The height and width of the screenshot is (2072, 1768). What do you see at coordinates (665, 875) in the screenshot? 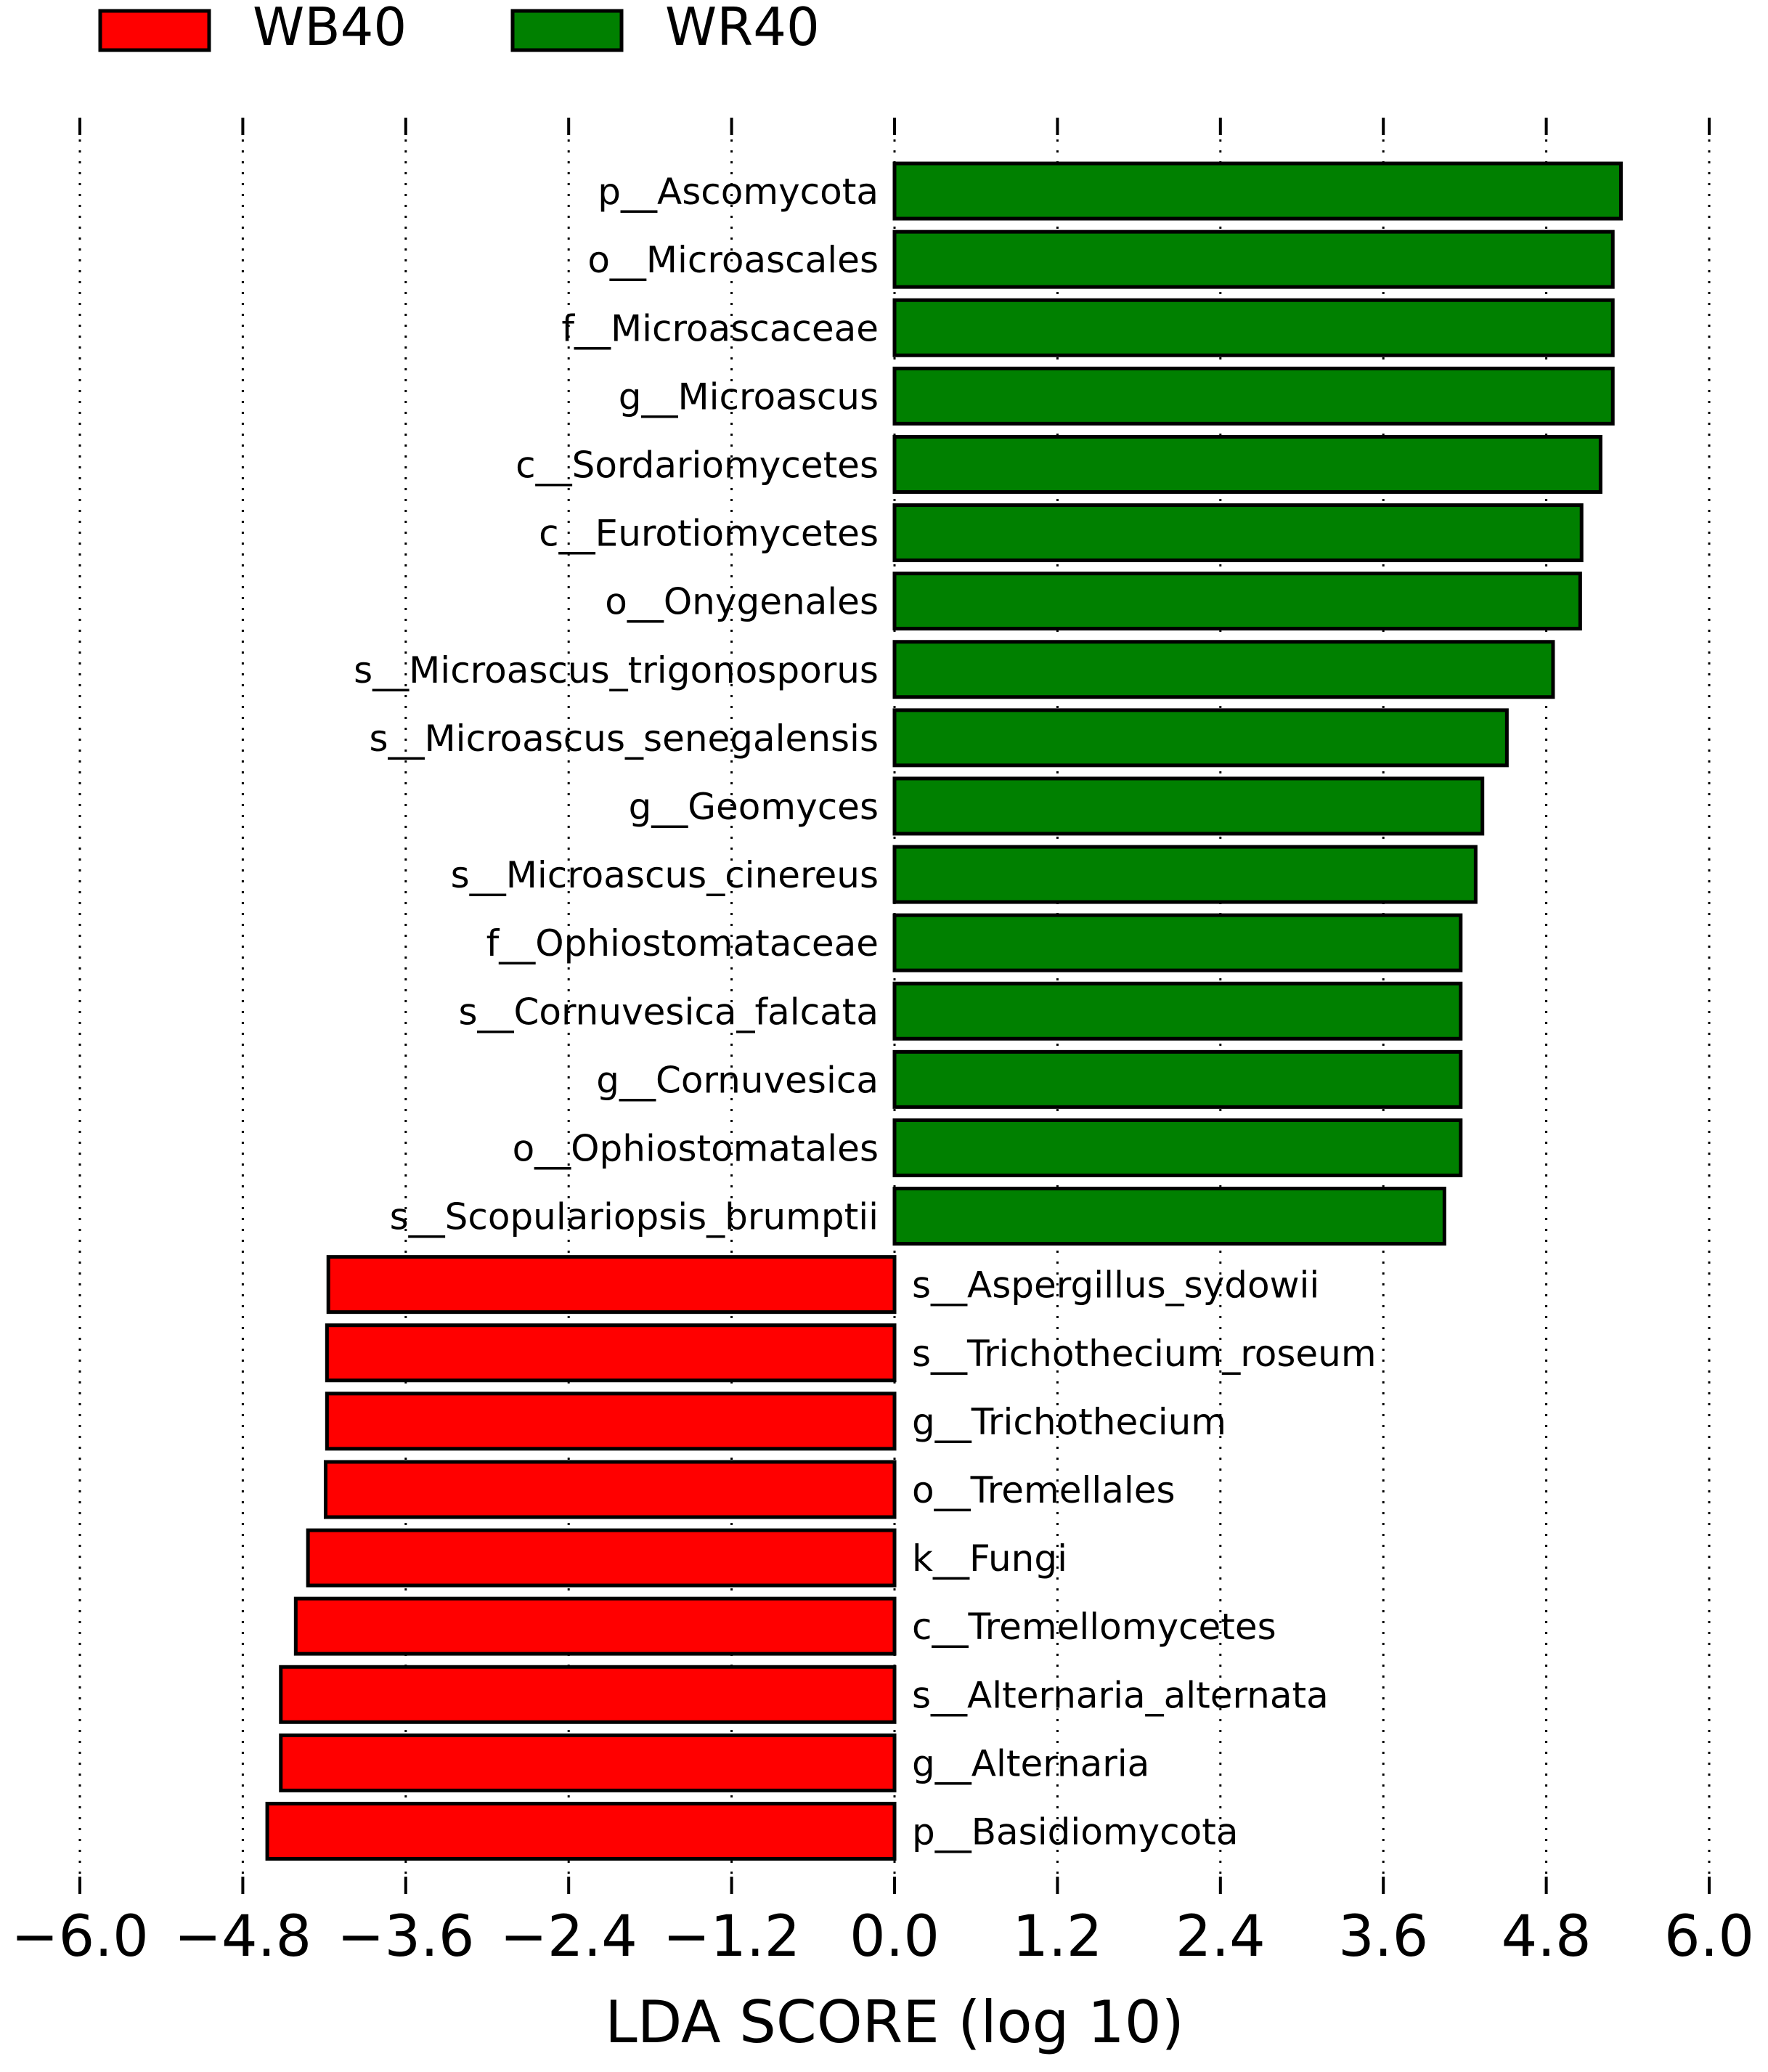
I see `bar-label: s__Microascus_cinereus` at bounding box center [665, 875].